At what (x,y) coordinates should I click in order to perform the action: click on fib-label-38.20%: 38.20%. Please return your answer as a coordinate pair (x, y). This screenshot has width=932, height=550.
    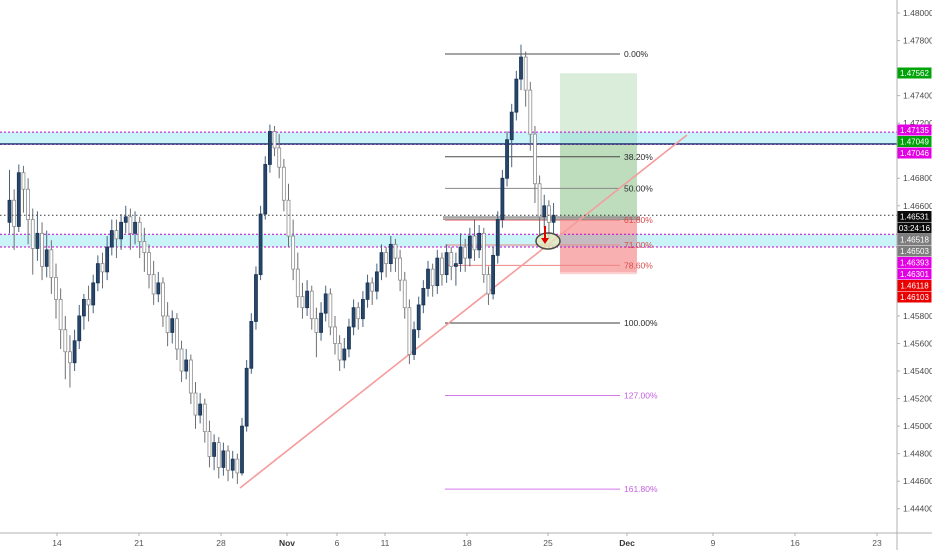
    Looking at the image, I should click on (638, 157).